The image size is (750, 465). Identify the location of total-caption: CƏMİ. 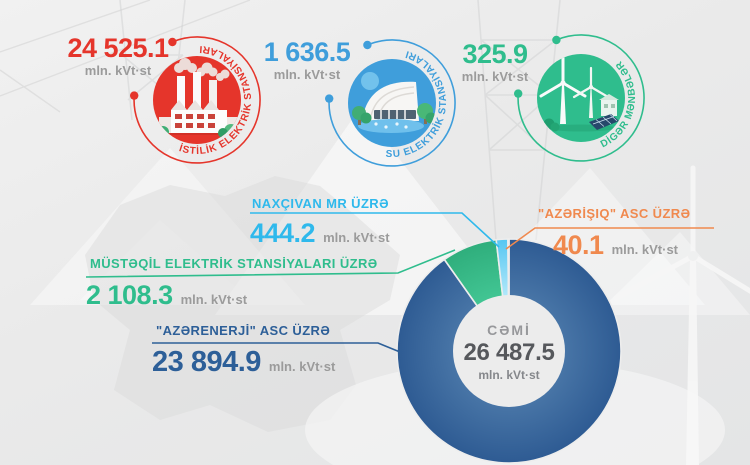
(509, 330).